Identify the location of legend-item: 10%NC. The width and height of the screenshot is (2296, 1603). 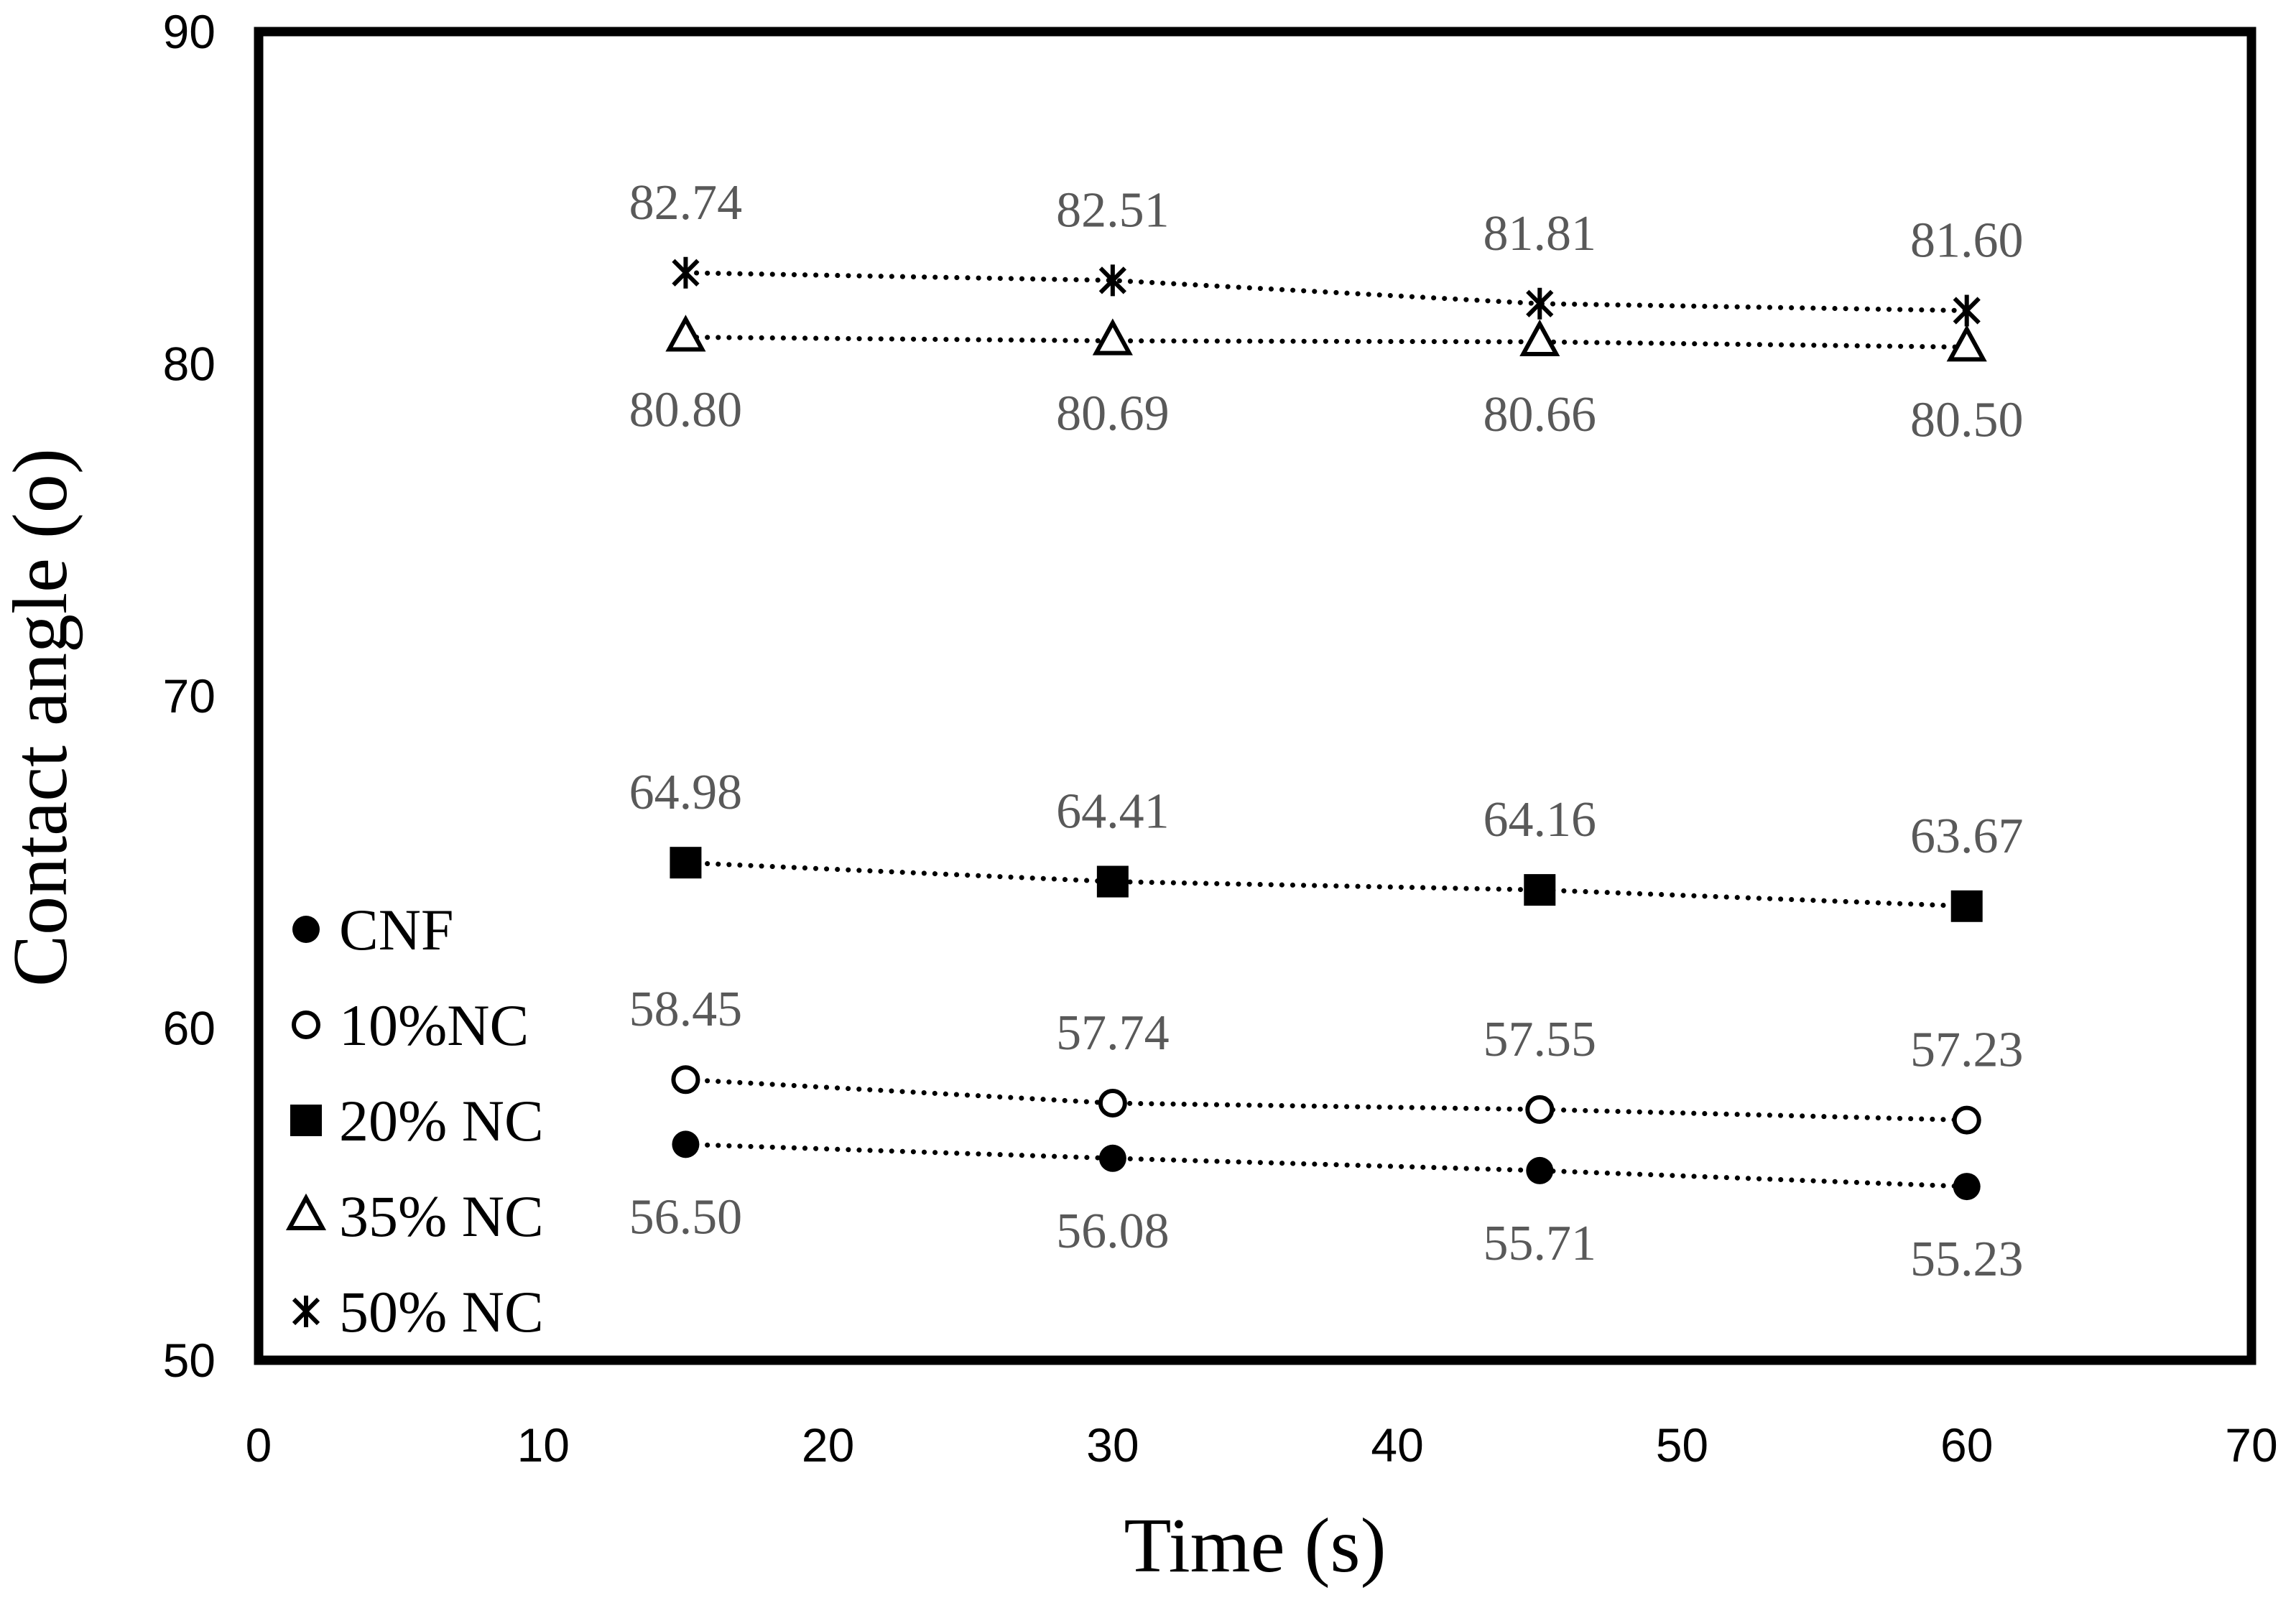
(410, 1025).